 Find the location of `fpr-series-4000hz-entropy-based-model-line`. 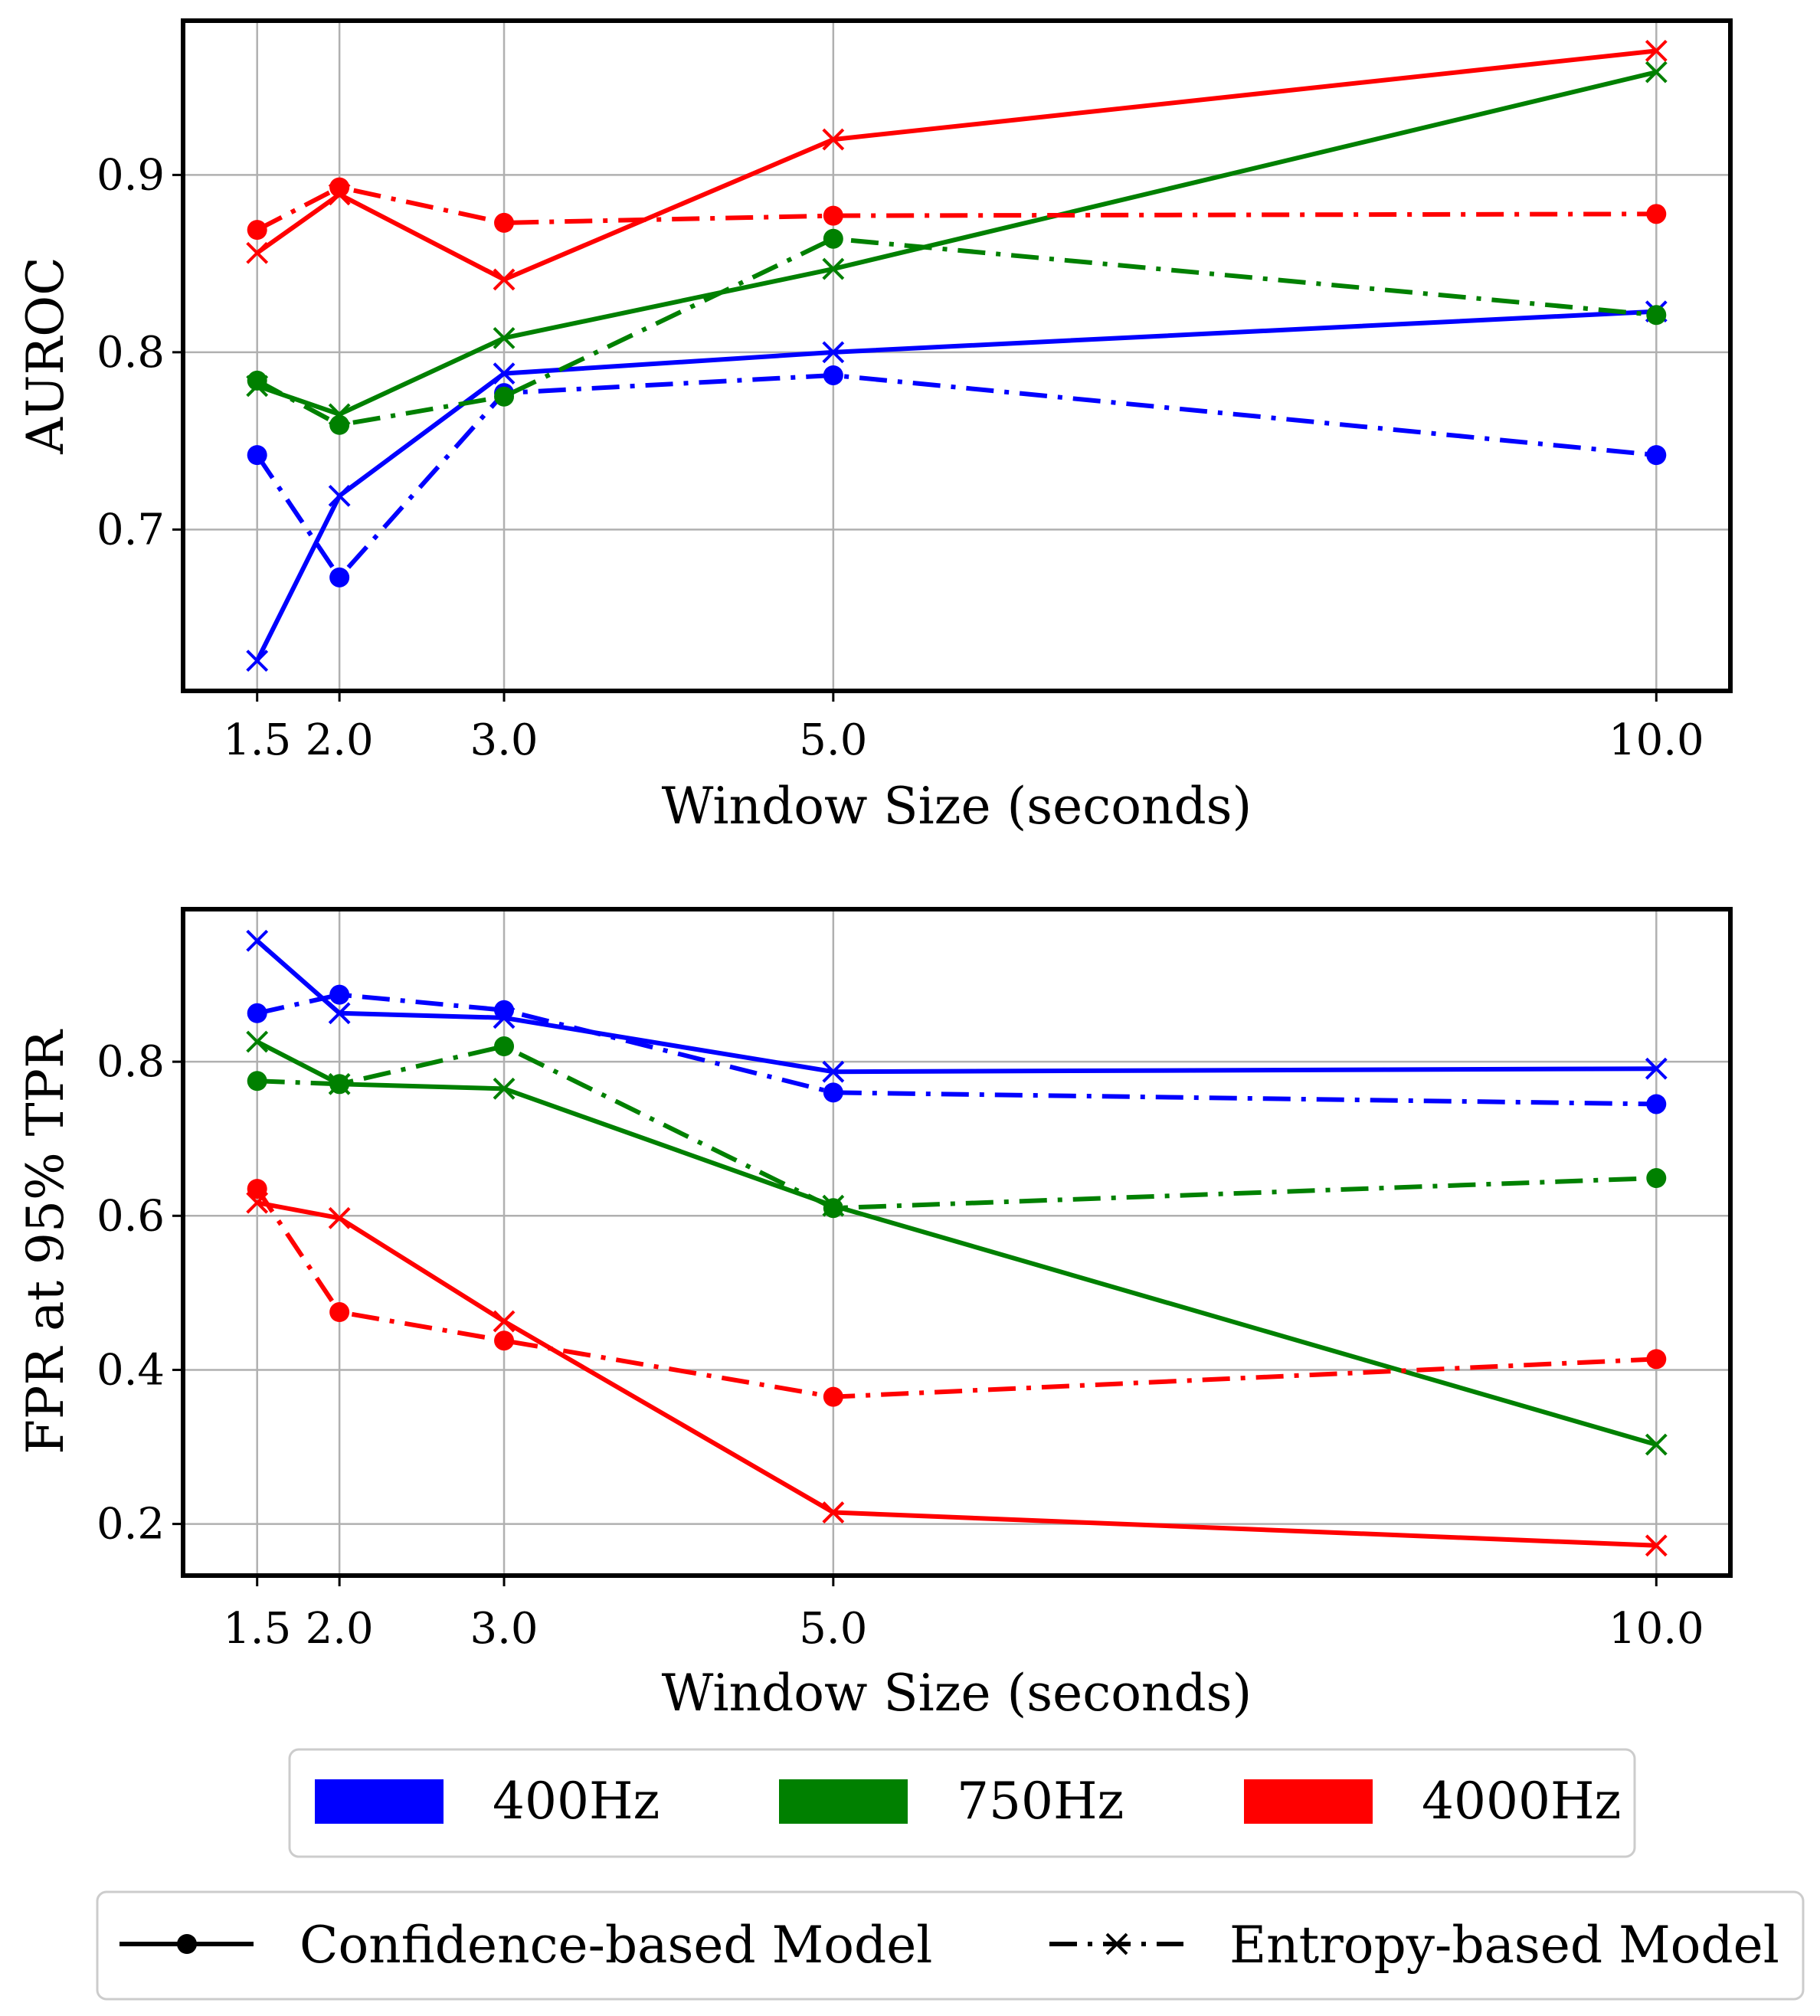

fpr-series-4000hz-entropy-based-model-line is located at coordinates (956, 1293).